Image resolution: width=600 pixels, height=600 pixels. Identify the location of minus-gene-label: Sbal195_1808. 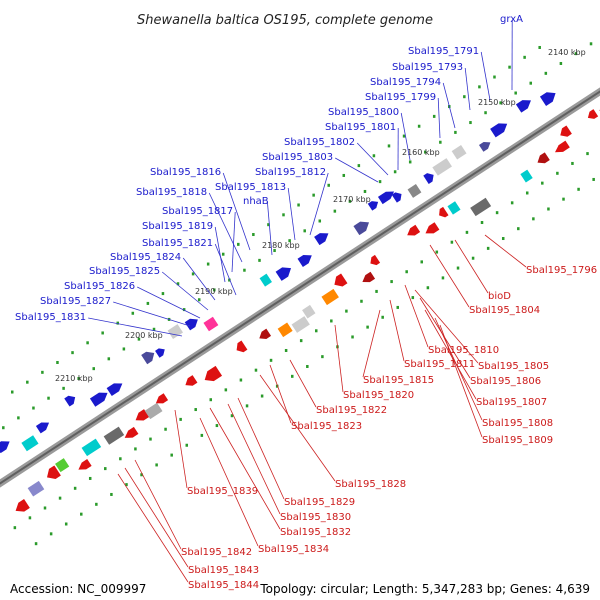
(517, 423).